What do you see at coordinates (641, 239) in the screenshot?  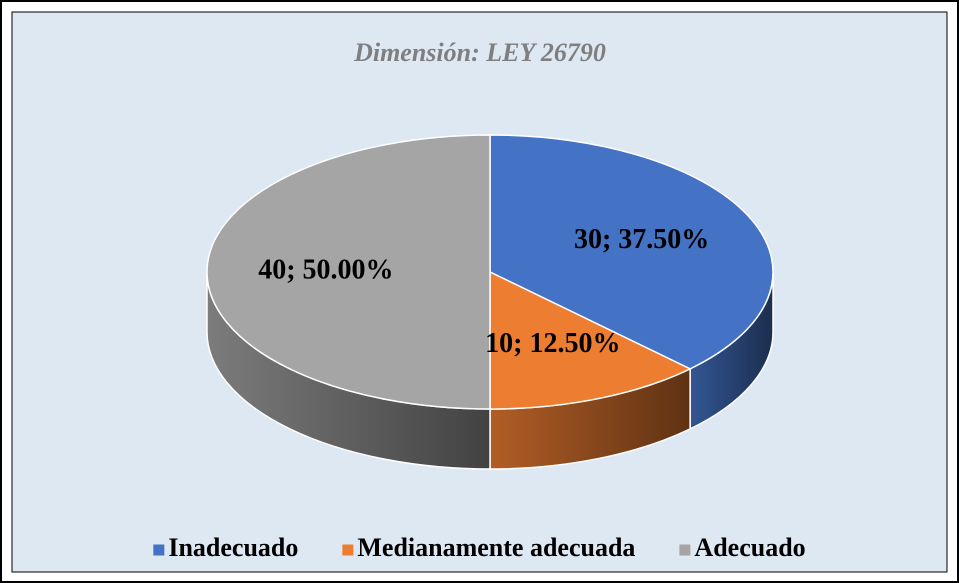 I see `data-label: 30; 37.50%` at bounding box center [641, 239].